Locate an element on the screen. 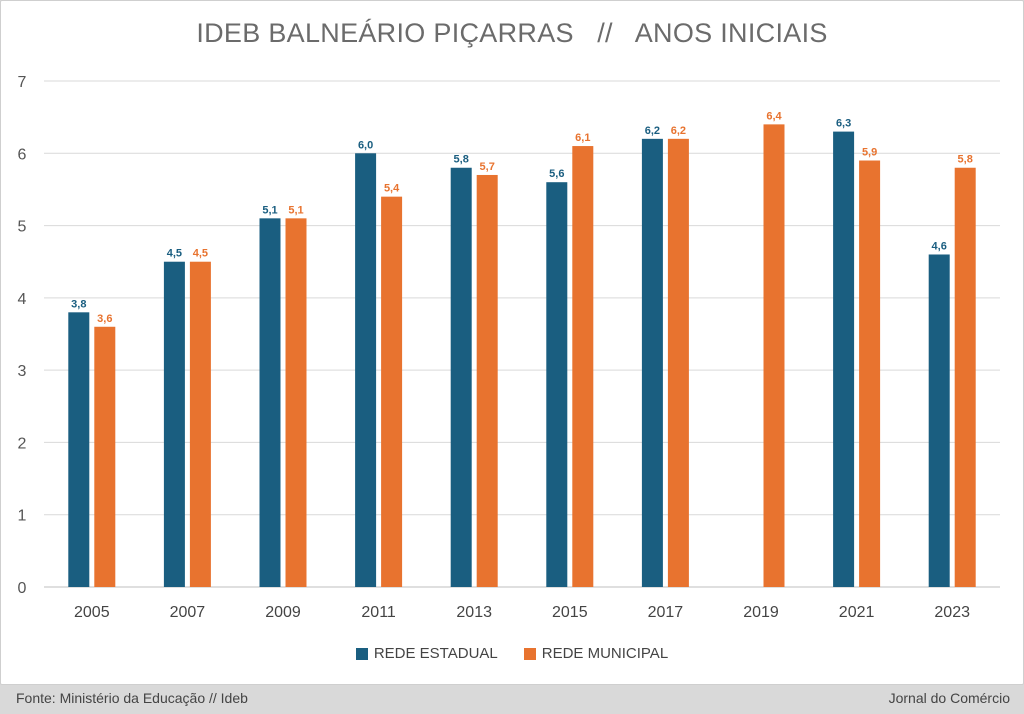  chart-title: IDEB BALNEÁRIO PIÇARRAS // ANOS INICIAIS is located at coordinates (512, 33).